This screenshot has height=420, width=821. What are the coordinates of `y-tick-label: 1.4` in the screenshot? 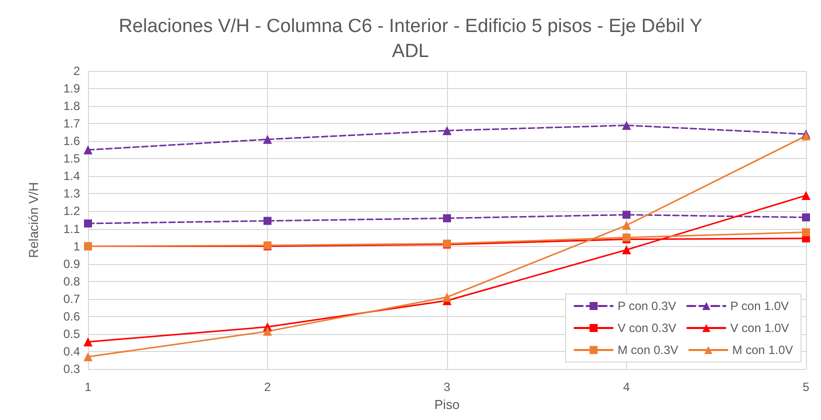 It's located at (71, 176).